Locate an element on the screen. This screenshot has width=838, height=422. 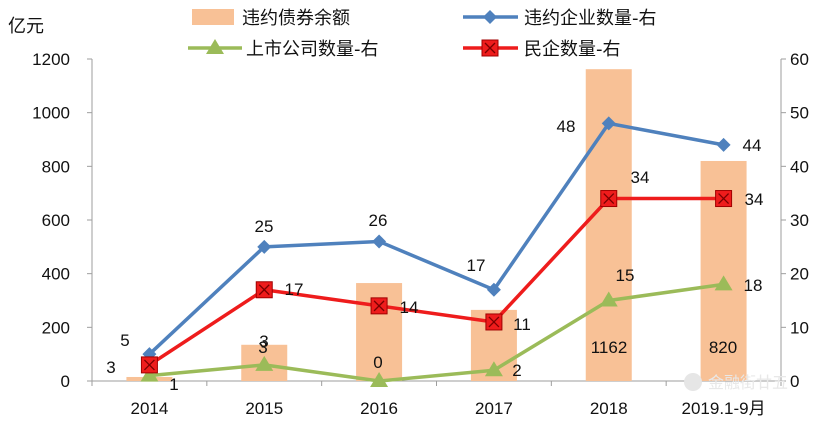
series-value-label: 2 is located at coordinates (516, 370).